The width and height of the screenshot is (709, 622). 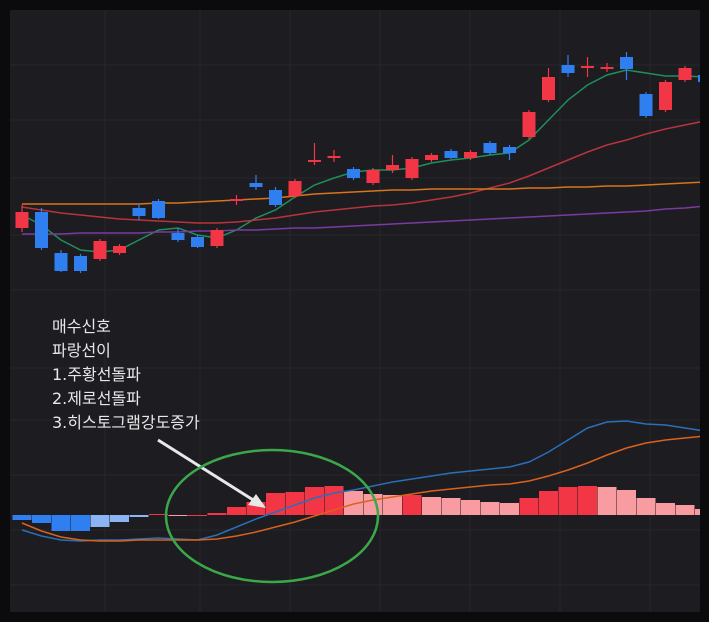 What do you see at coordinates (257, 501) in the screenshot?
I see `arrow-head` at bounding box center [257, 501].